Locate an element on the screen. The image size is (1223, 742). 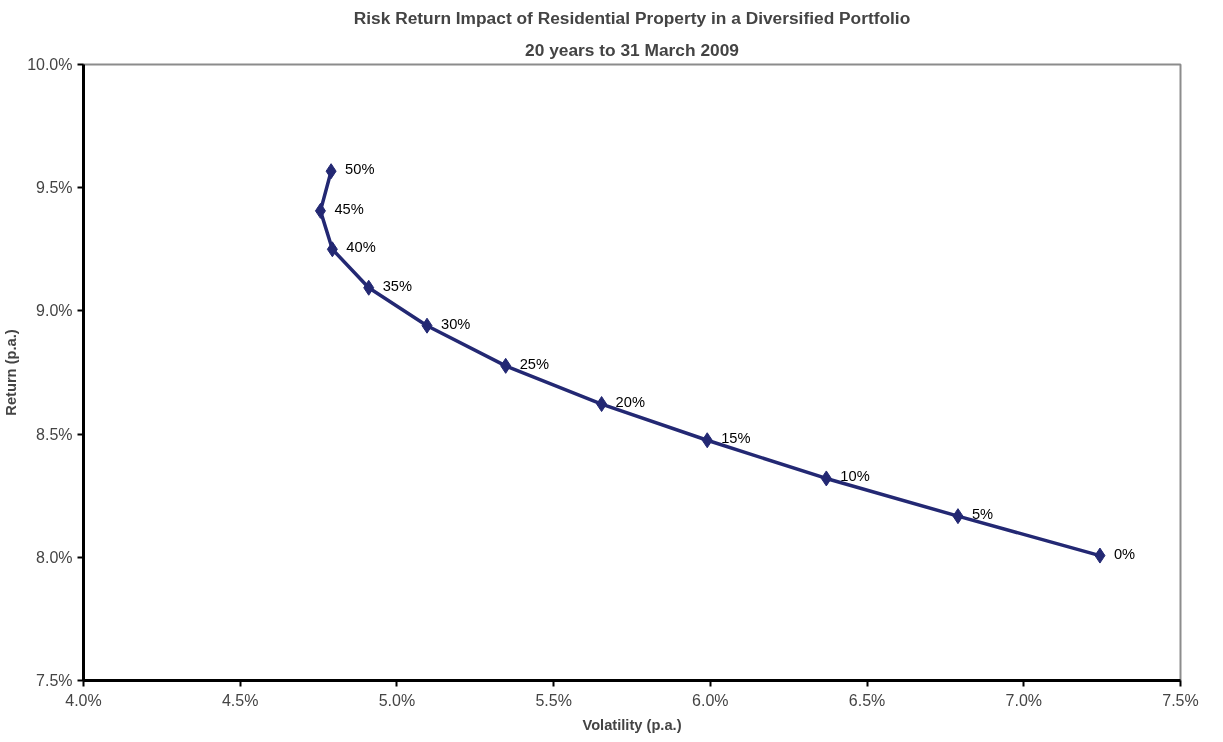
y-tick-label: 7.5% is located at coordinates (54, 680).